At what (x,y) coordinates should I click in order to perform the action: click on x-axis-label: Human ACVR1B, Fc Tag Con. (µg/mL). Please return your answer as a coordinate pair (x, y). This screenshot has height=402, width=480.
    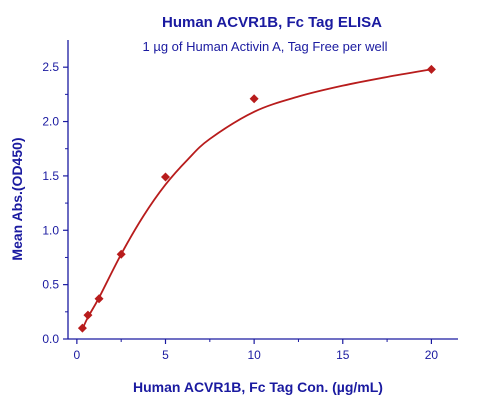
    Looking at the image, I should click on (258, 387).